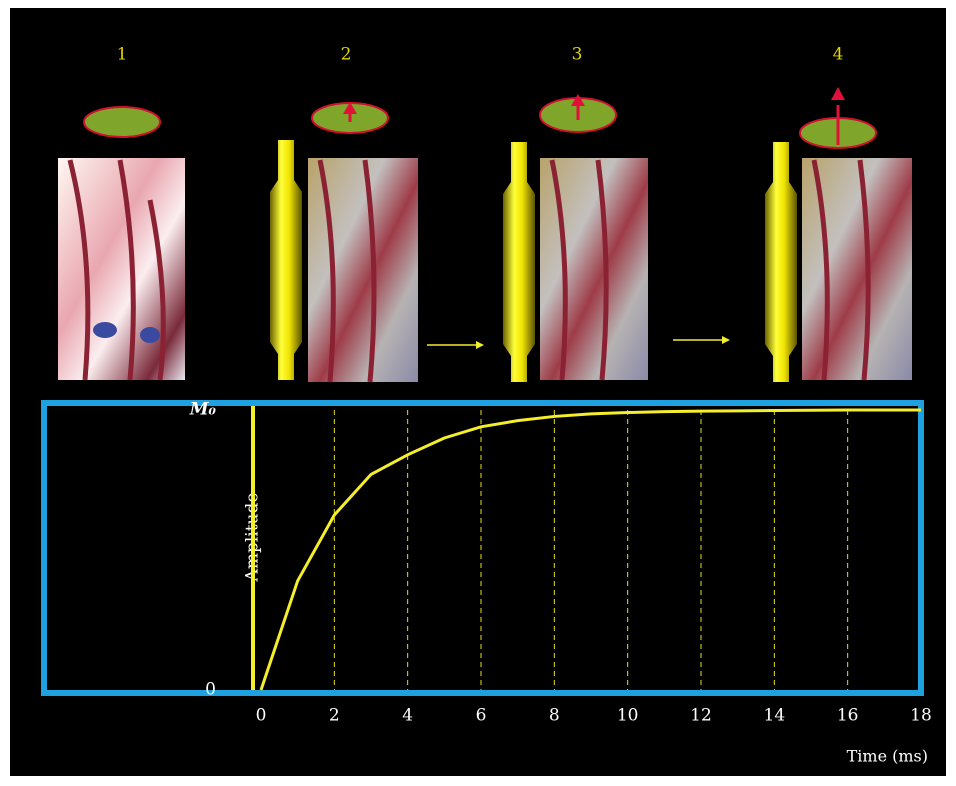  I want to click on x-tick-label: 8, so click(554, 716).